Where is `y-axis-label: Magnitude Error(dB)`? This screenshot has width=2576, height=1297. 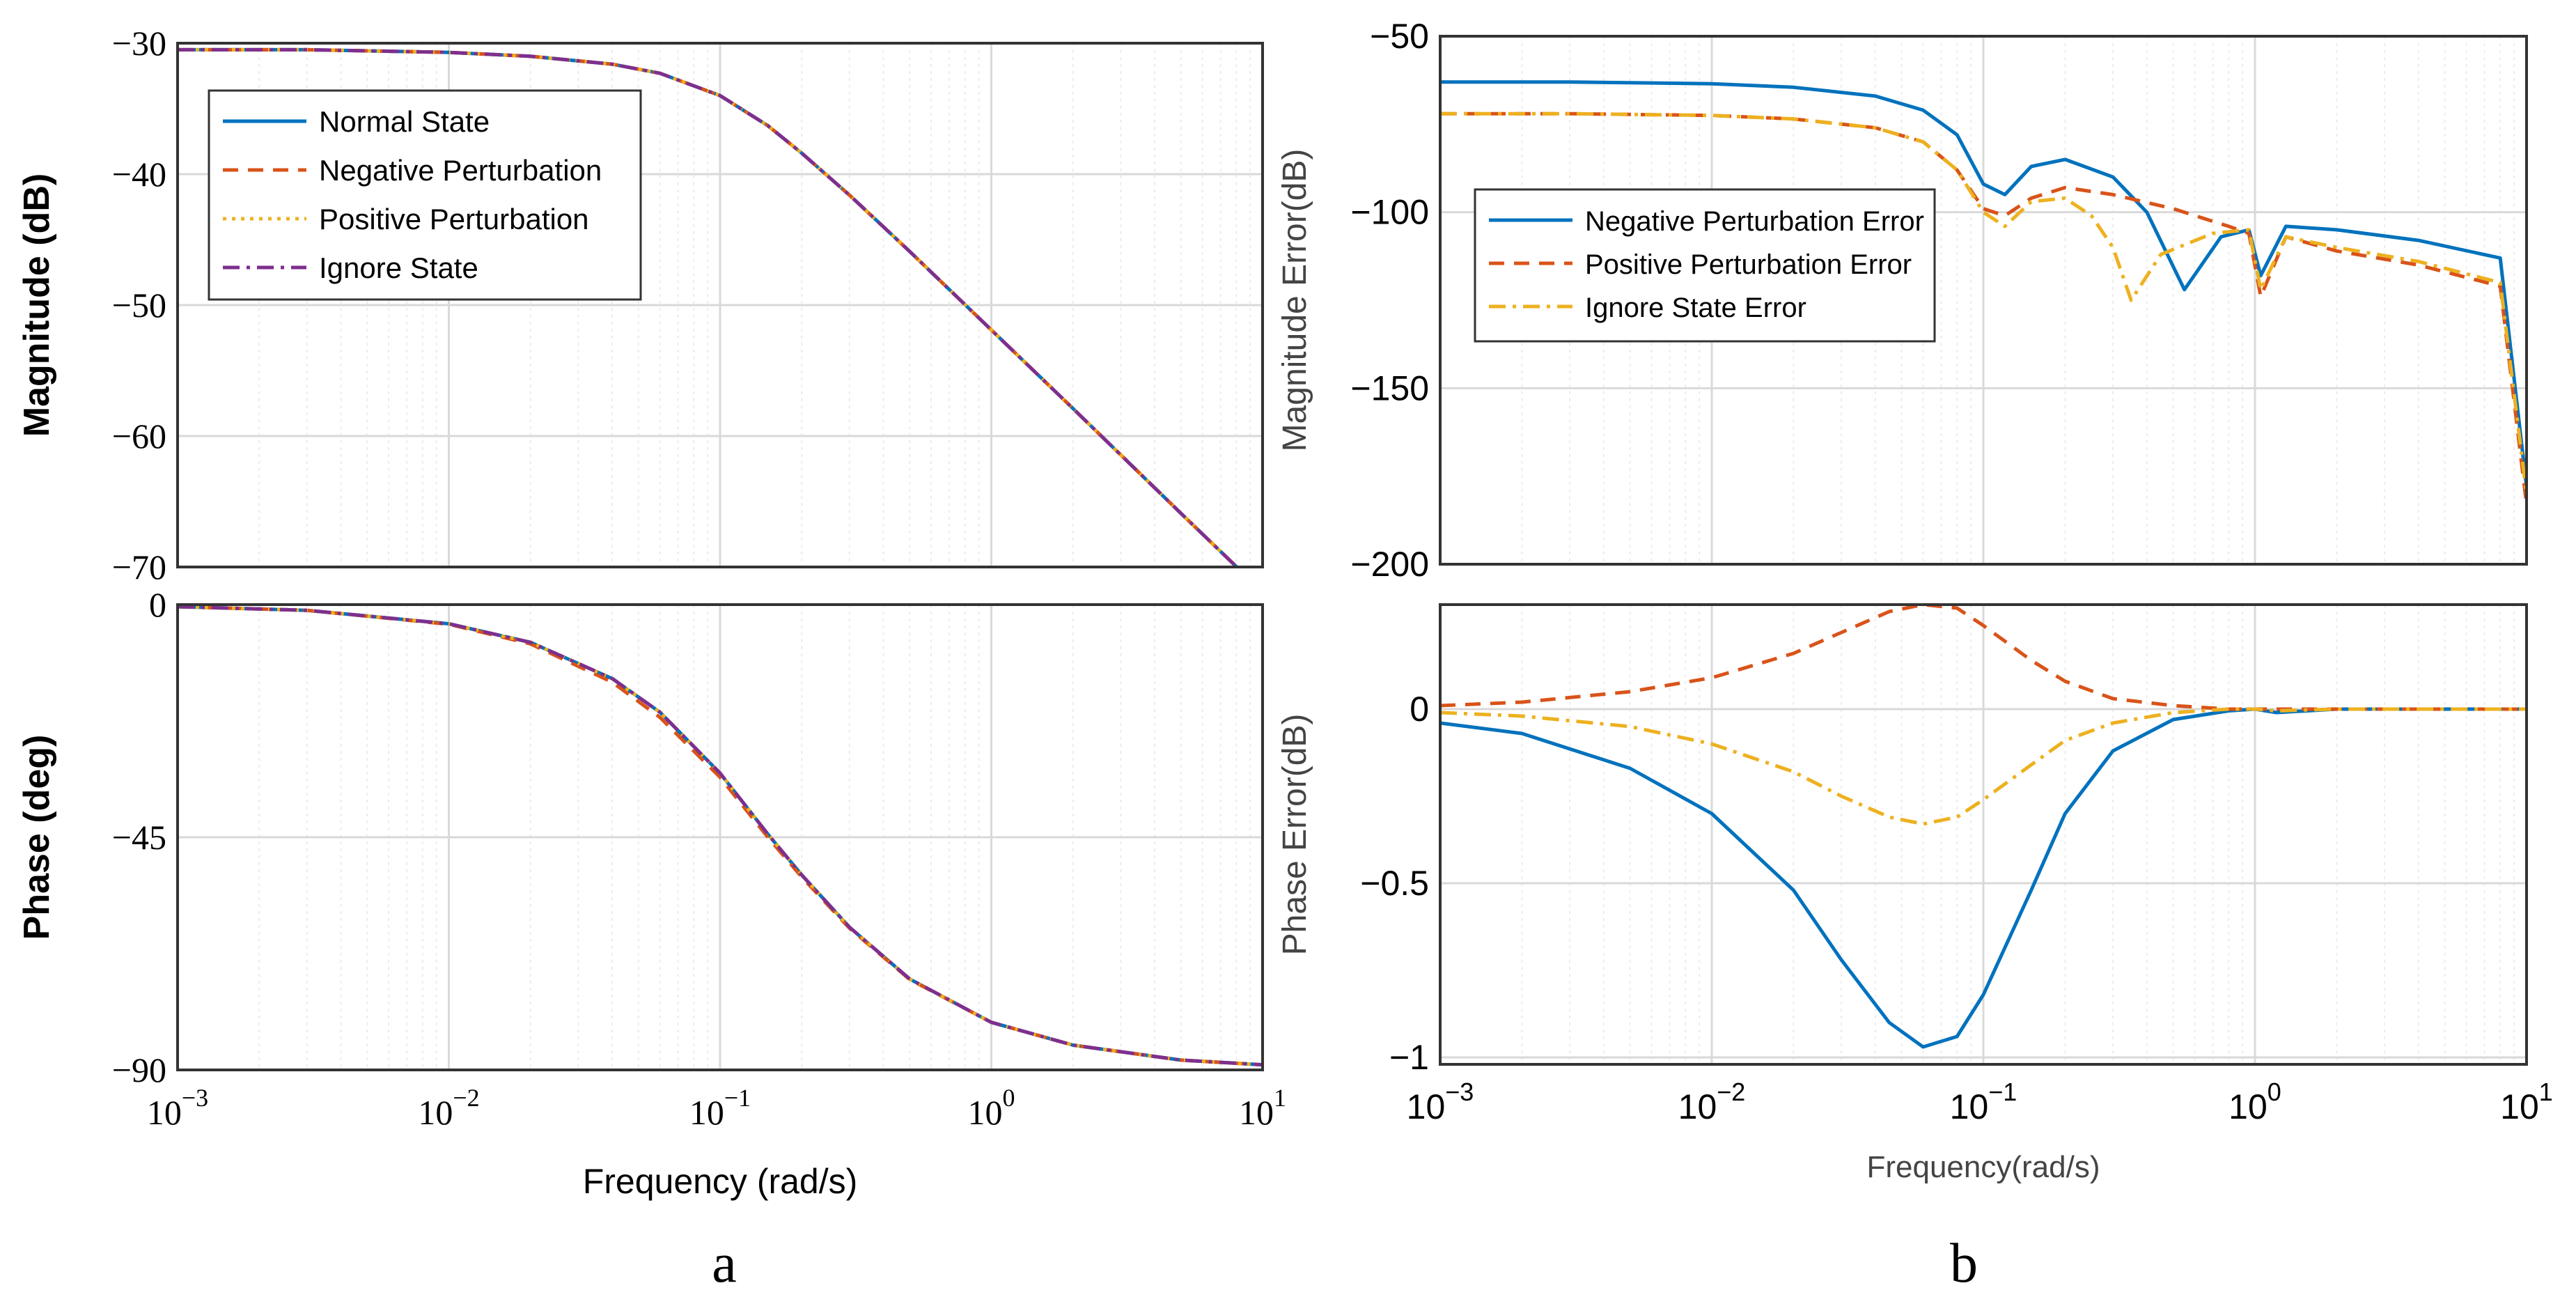 y-axis-label: Magnitude Error(dB) is located at coordinates (1295, 300).